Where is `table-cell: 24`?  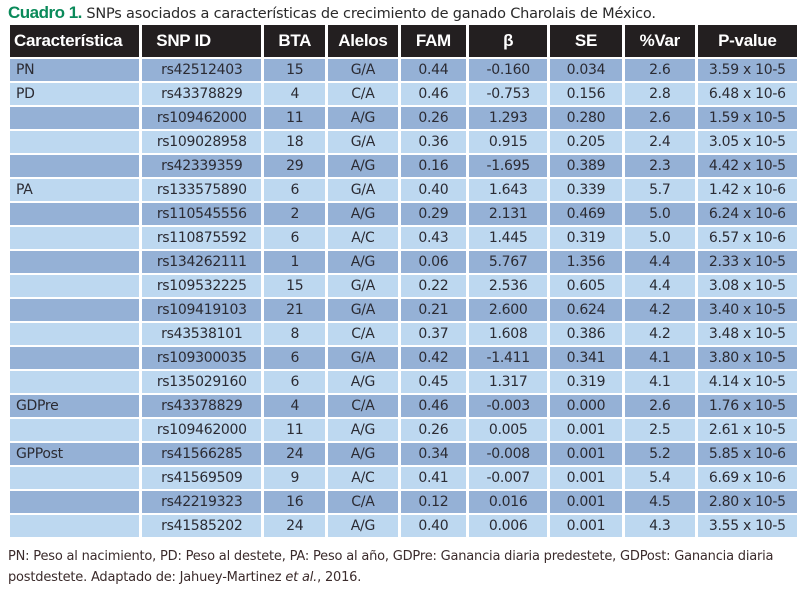 table-cell: 24 is located at coordinates (295, 526).